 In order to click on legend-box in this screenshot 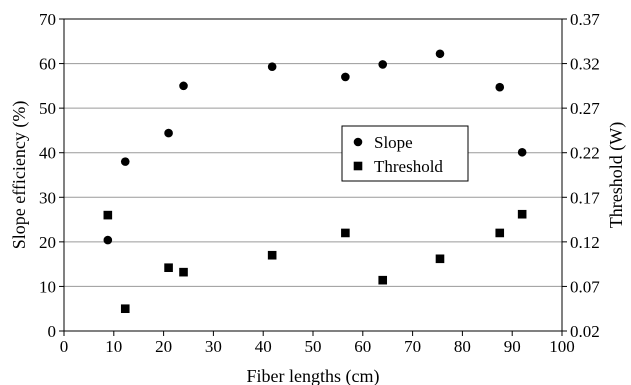, I will do `click(405, 153)`.